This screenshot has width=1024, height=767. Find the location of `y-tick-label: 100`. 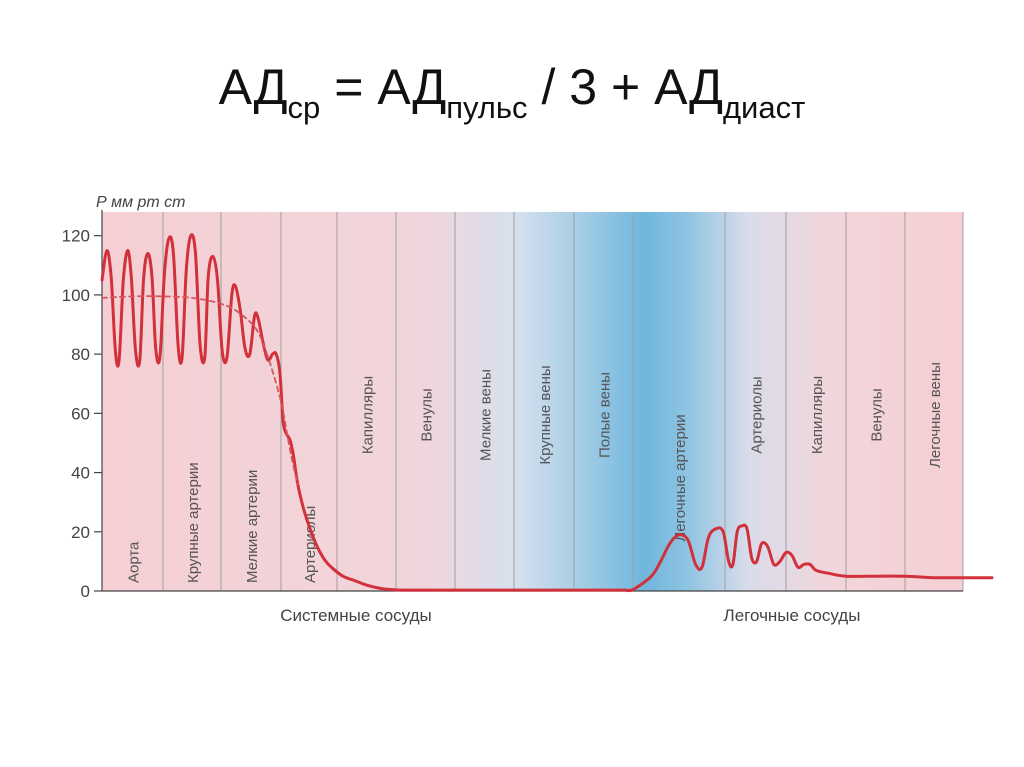

y-tick-label: 100 is located at coordinates (76, 295).